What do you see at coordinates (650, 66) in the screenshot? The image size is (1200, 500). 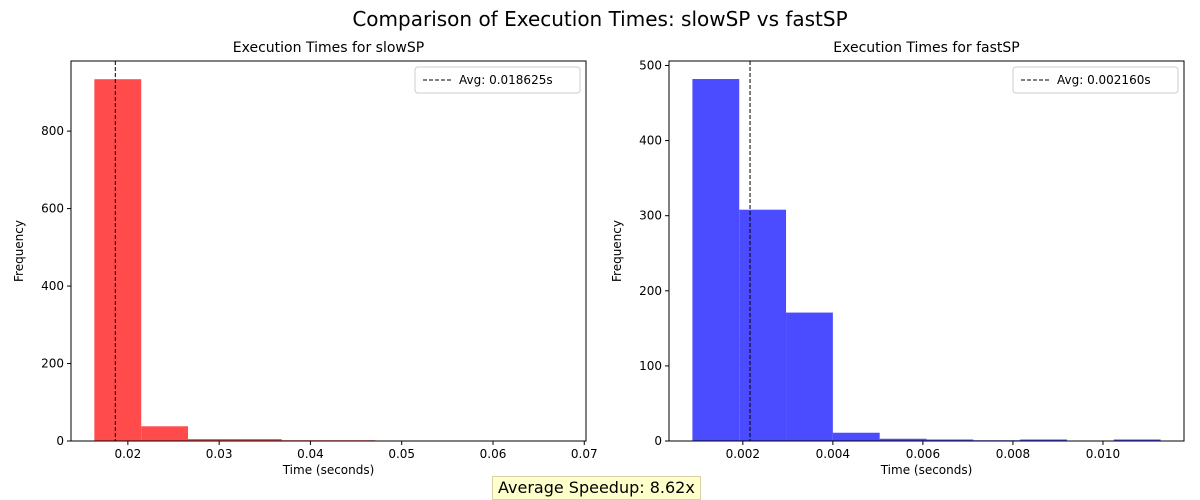 I see `y-tick-label: 500` at bounding box center [650, 66].